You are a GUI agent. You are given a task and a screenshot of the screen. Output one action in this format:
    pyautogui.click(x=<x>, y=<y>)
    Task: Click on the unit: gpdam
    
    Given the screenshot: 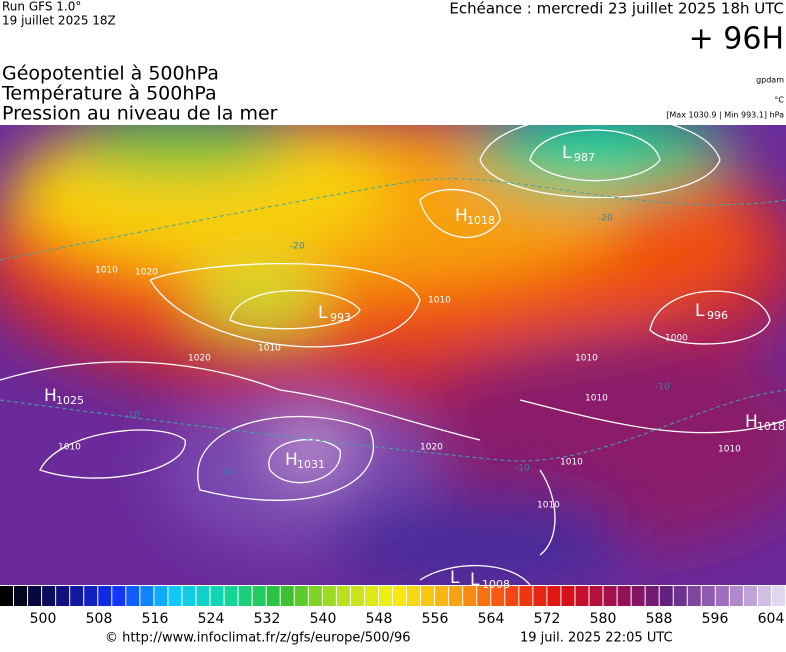 What is the action you would take?
    pyautogui.click(x=770, y=80)
    